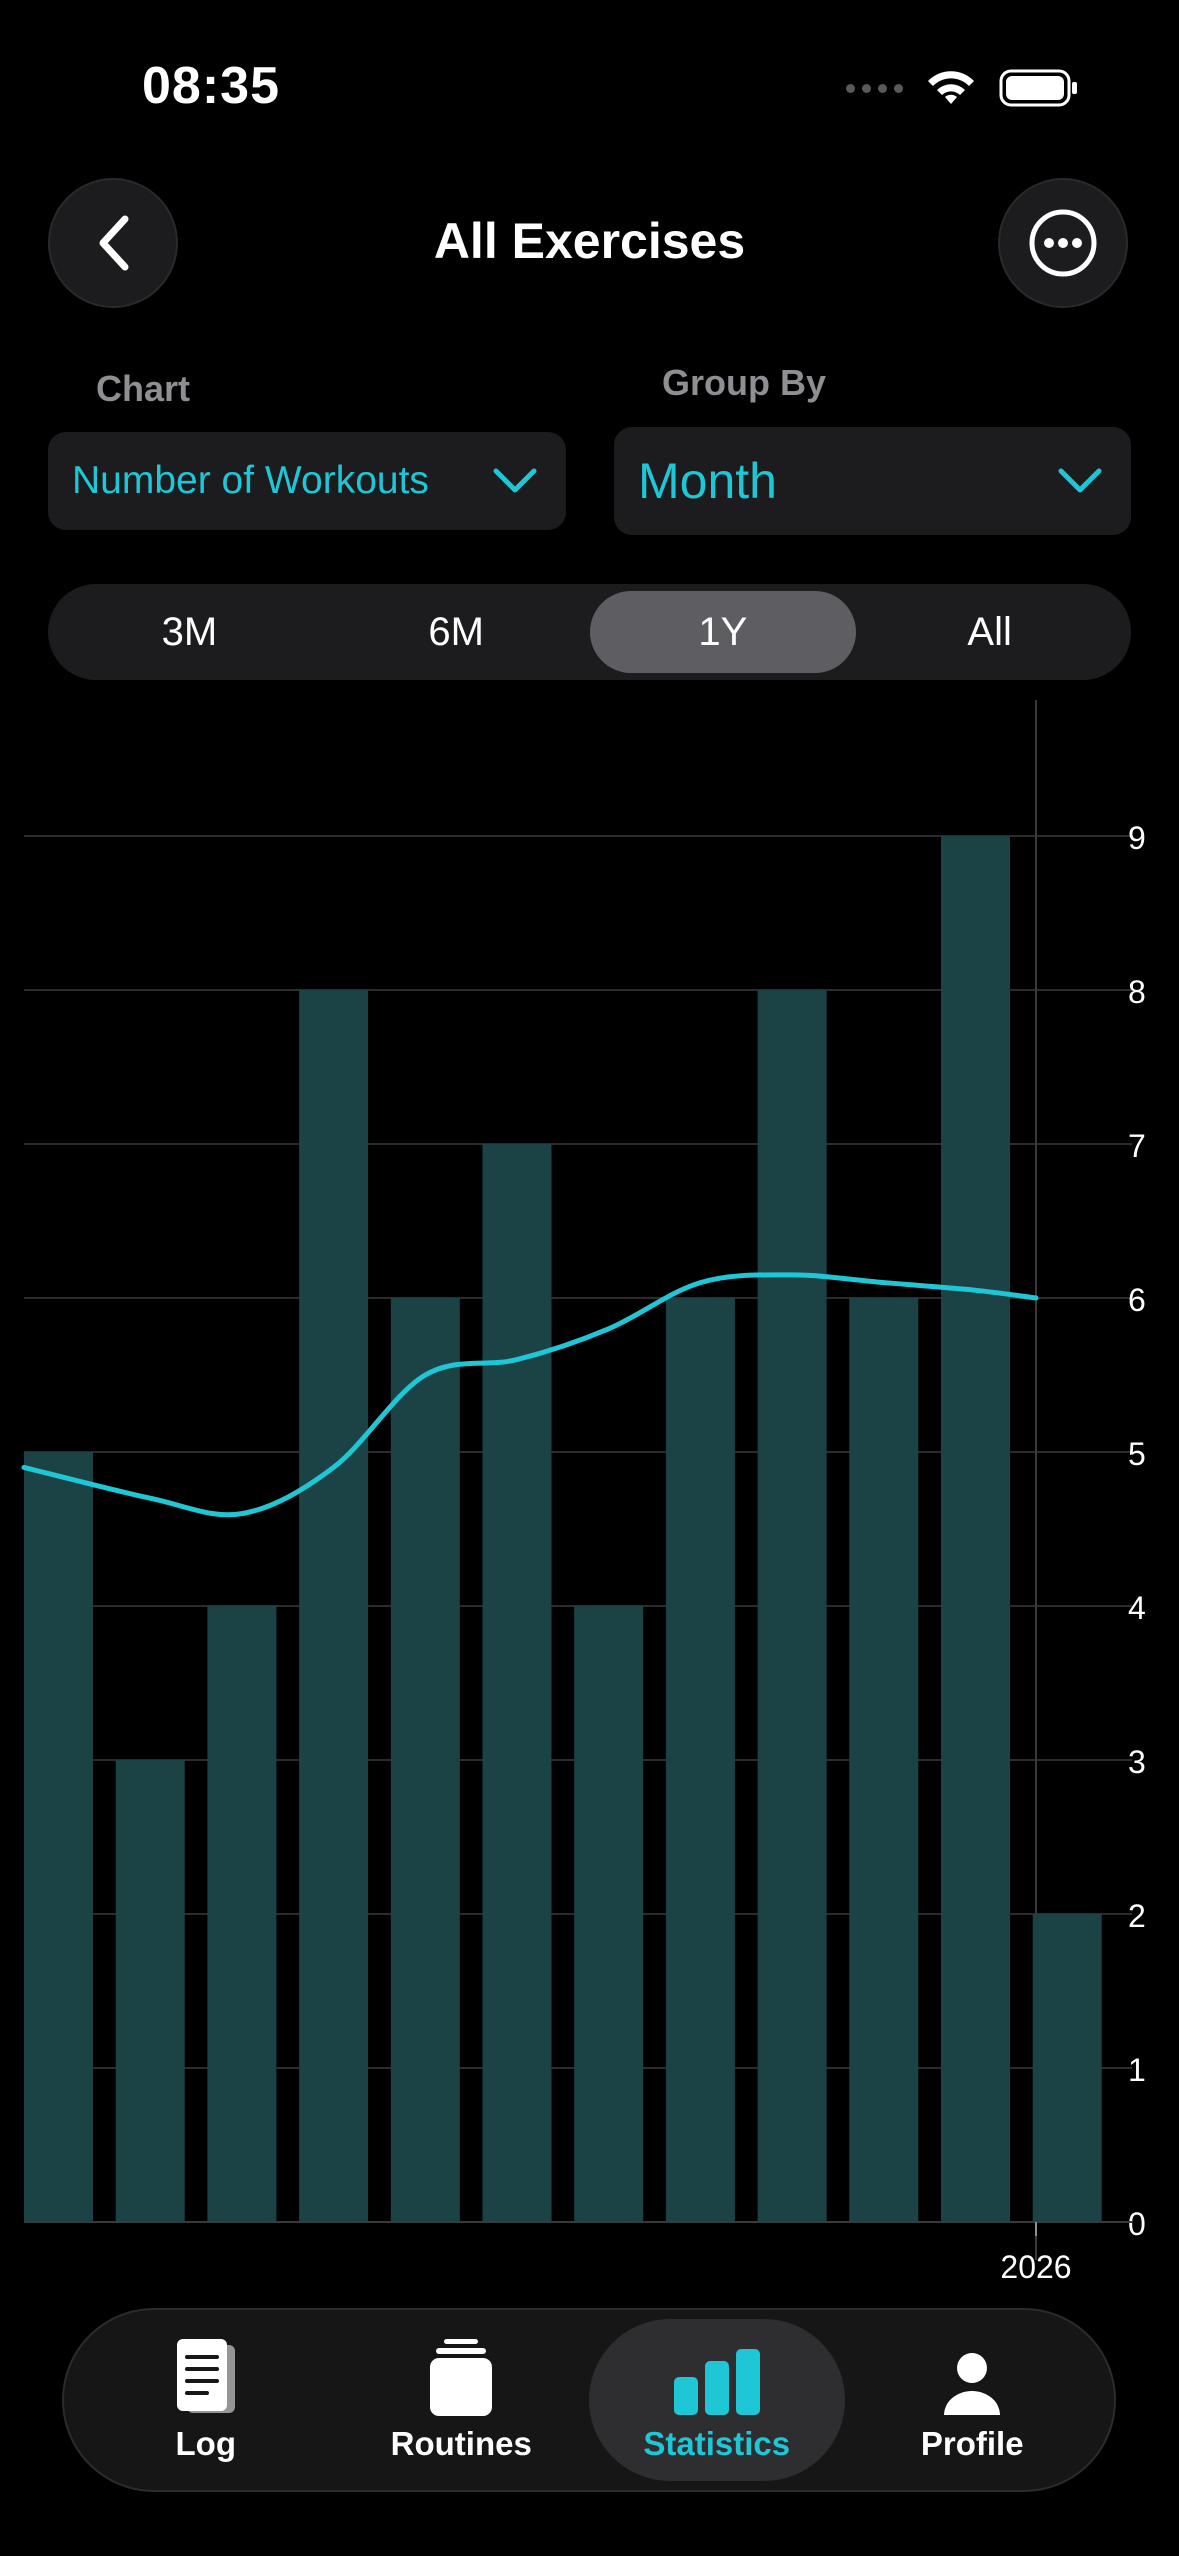  I want to click on y-tick-label: 9, so click(1137, 838).